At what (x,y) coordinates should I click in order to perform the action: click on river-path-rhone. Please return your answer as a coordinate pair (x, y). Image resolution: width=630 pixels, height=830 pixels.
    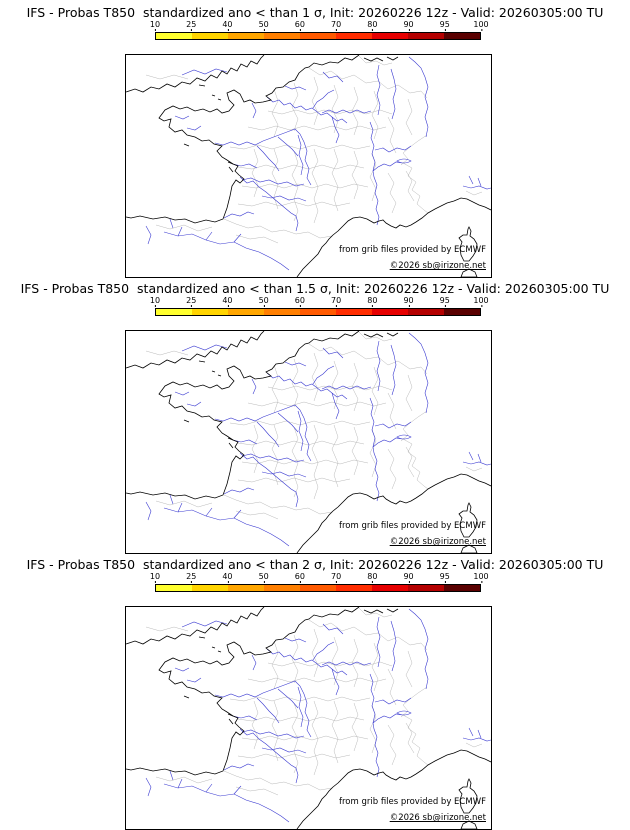
    Looking at the image, I should click on (390, 725).